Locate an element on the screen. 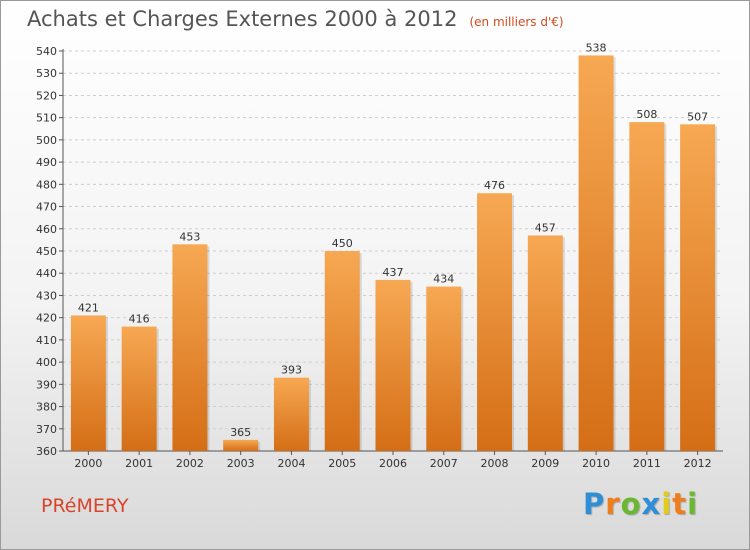  bar-2005 is located at coordinates (342, 351).